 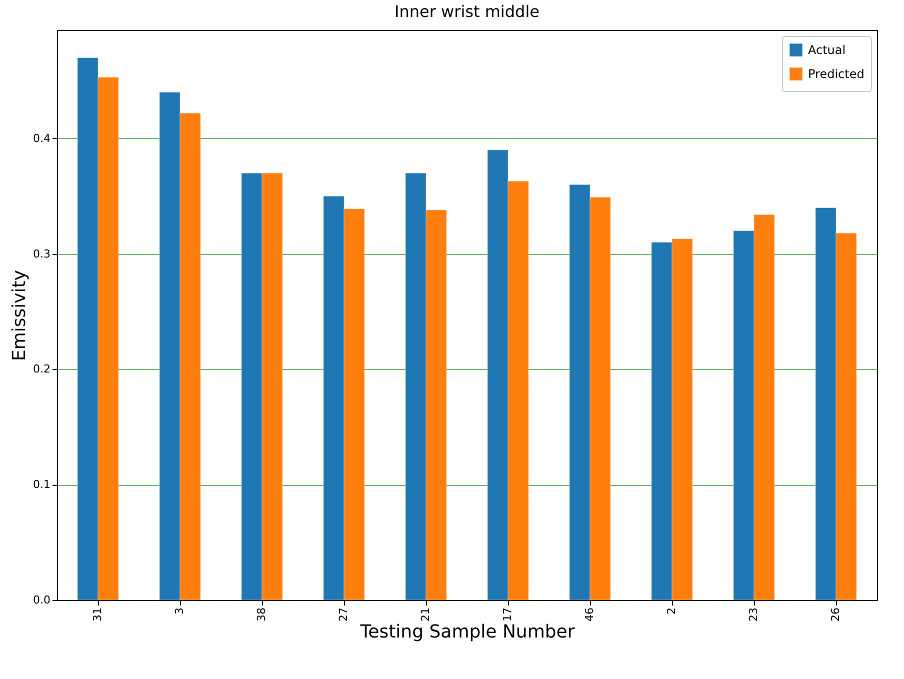 What do you see at coordinates (41, 138) in the screenshot?
I see `y-tick-label: 0.4` at bounding box center [41, 138].